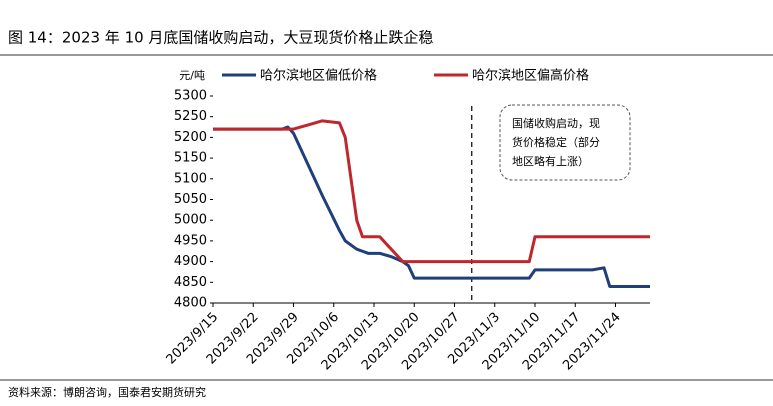 This screenshot has width=773, height=406. Describe the element at coordinates (190, 220) in the screenshot. I see `y-tick-label: 5000` at that location.